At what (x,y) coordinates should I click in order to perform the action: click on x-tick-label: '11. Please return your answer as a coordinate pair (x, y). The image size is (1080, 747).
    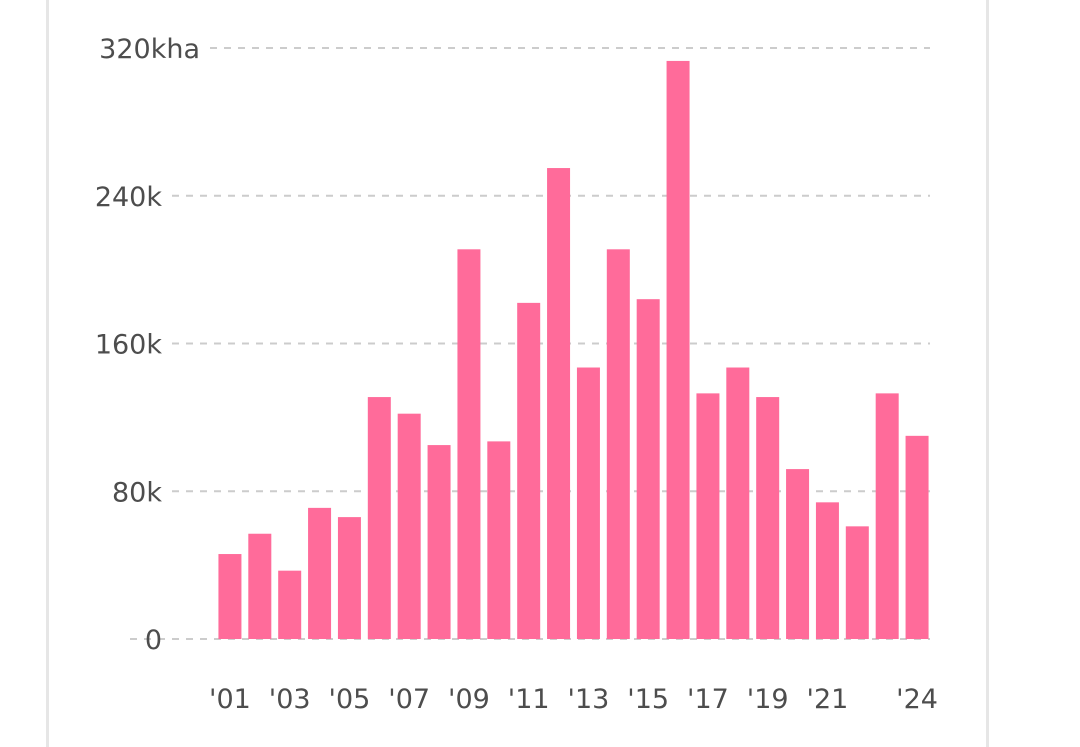
    Looking at the image, I should click on (529, 699).